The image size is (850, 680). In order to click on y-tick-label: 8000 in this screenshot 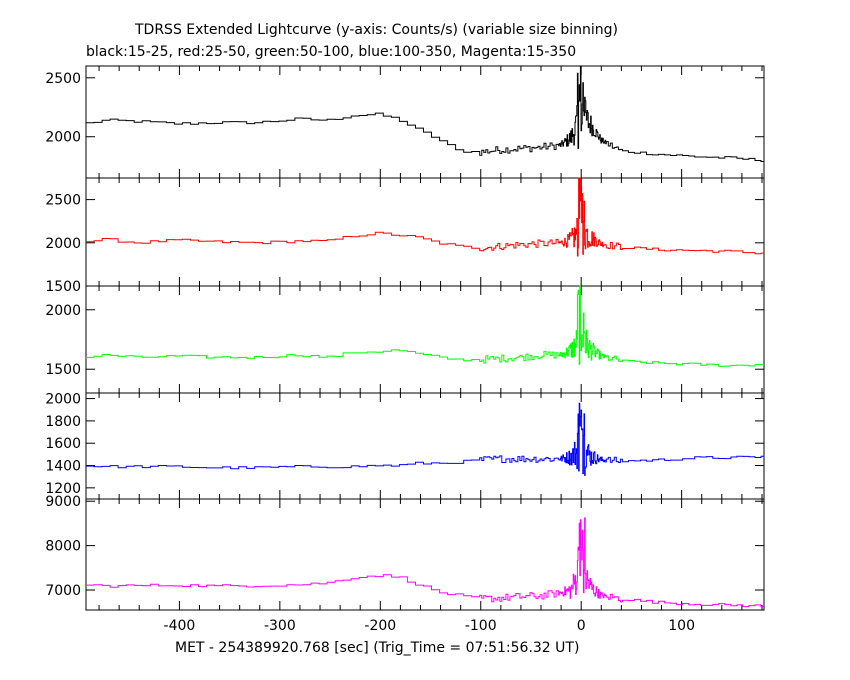, I will do `click(63, 547)`.